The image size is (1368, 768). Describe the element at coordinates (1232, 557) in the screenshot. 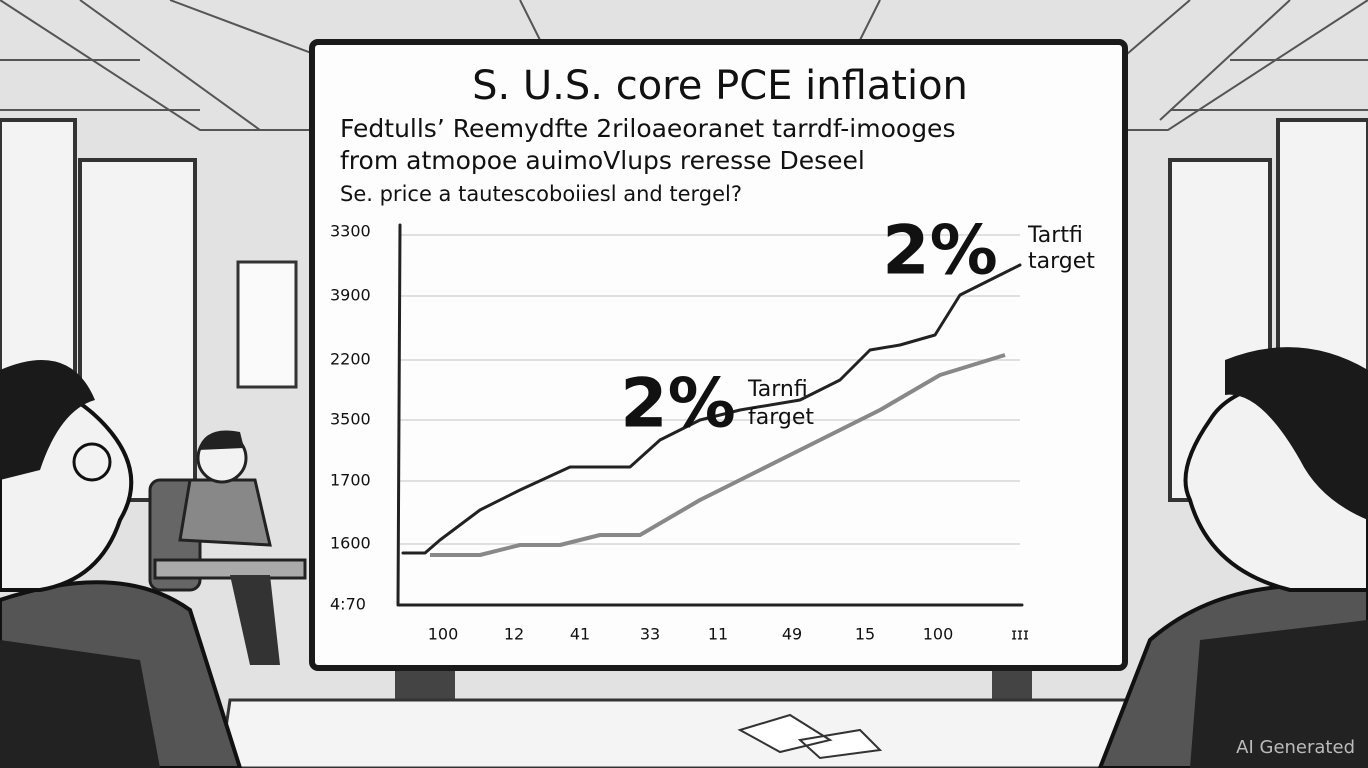

I see `foreground-person-right` at that location.